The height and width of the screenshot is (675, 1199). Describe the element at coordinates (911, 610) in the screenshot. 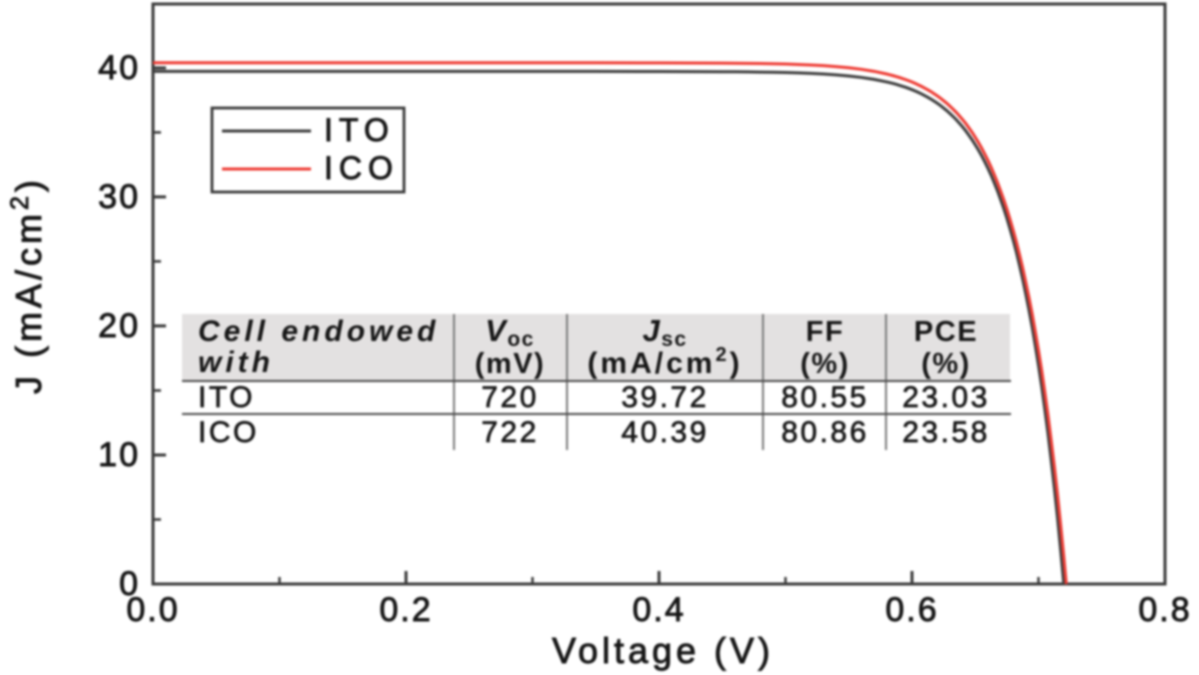

I see `svg-text: 0.6` at that location.